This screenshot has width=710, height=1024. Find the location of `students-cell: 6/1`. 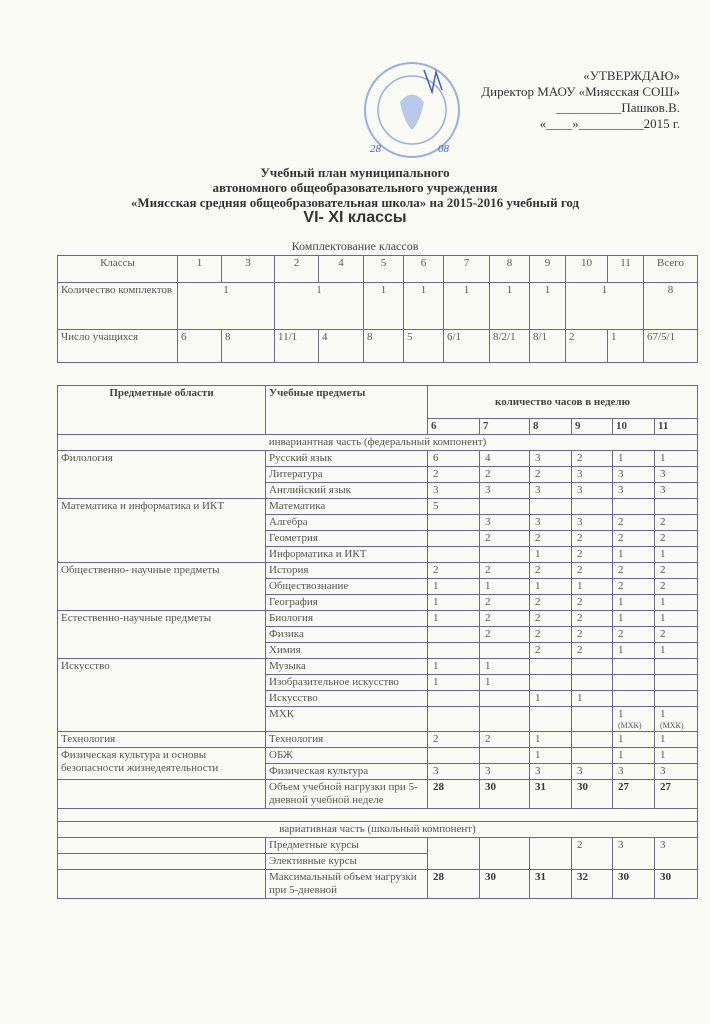

students-cell: 6/1 is located at coordinates (466, 346).